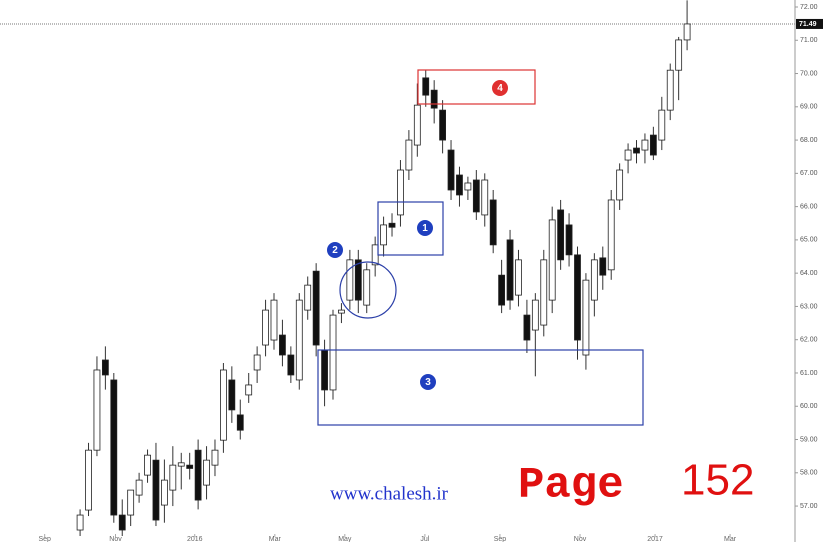  Describe the element at coordinates (809, 107) in the screenshot. I see `y-tick-label: 69.00` at that location.